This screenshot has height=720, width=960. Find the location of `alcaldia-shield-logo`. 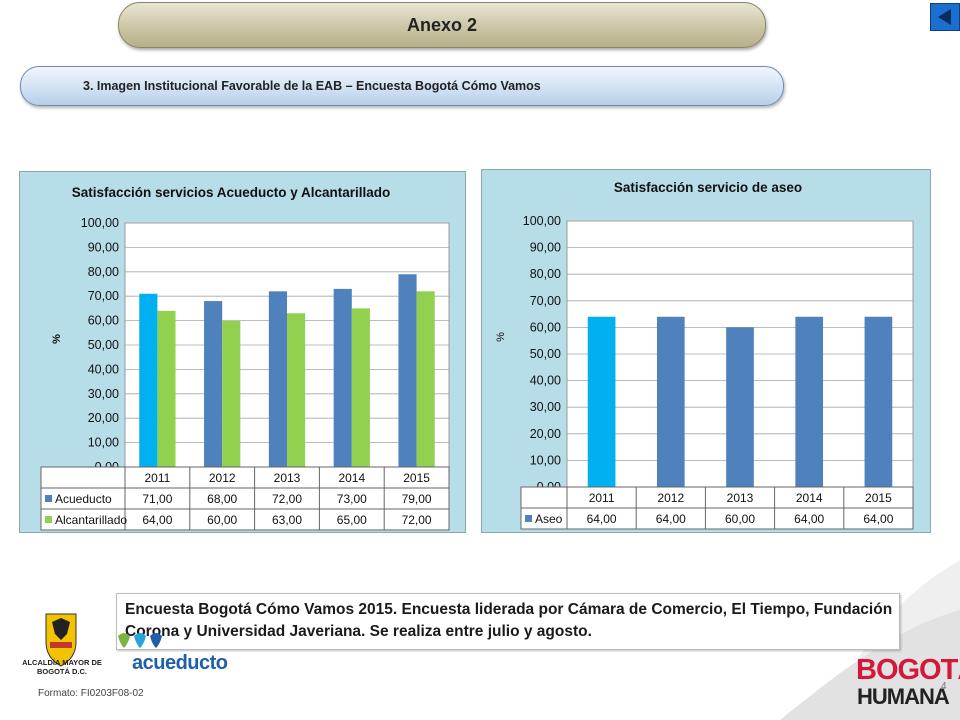

alcaldia-shield-logo is located at coordinates (61, 640).